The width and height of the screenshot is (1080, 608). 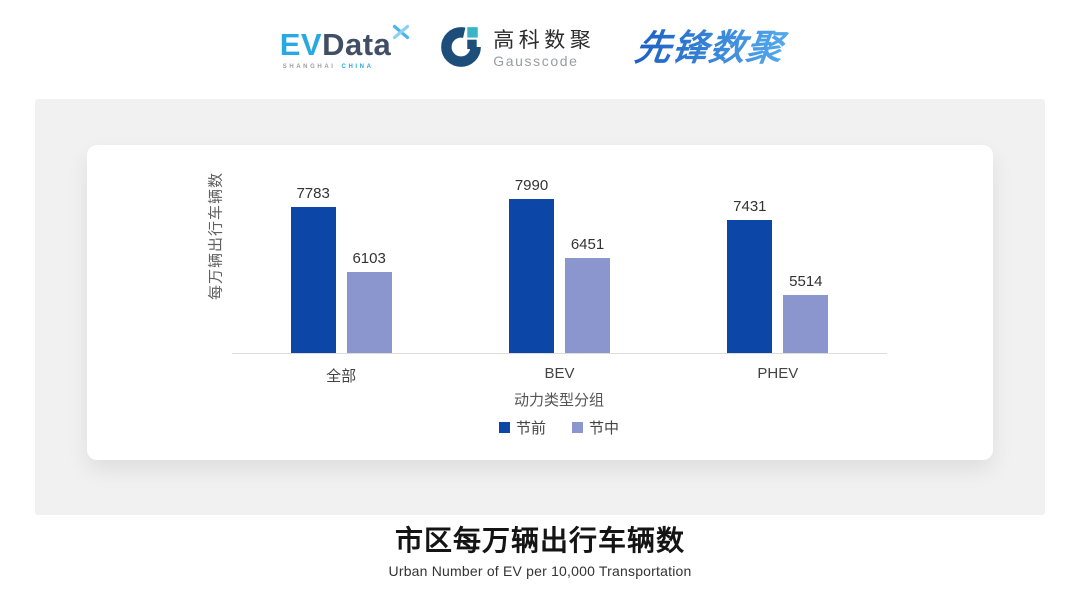 I want to click on evdata-ev-text: EV, so click(x=301, y=44).